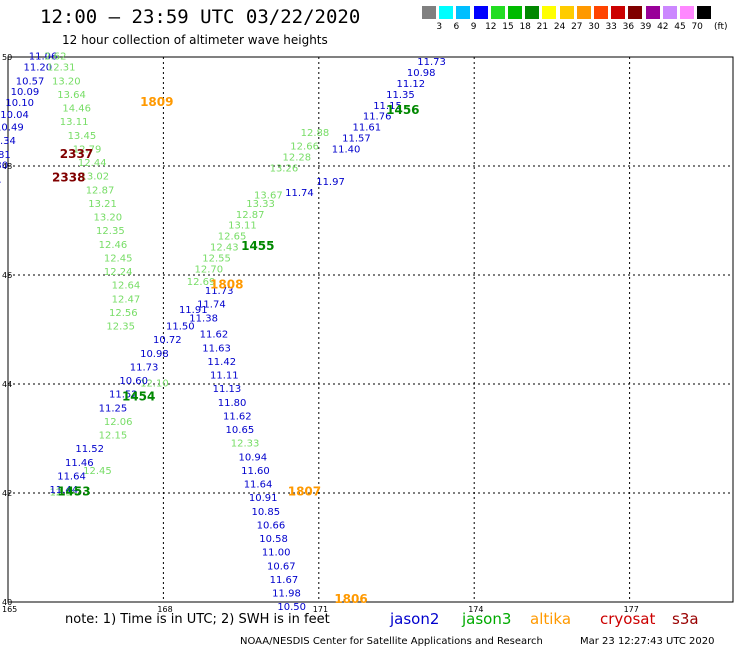  I want to click on swh-value: 10.49, so click(12, 128).